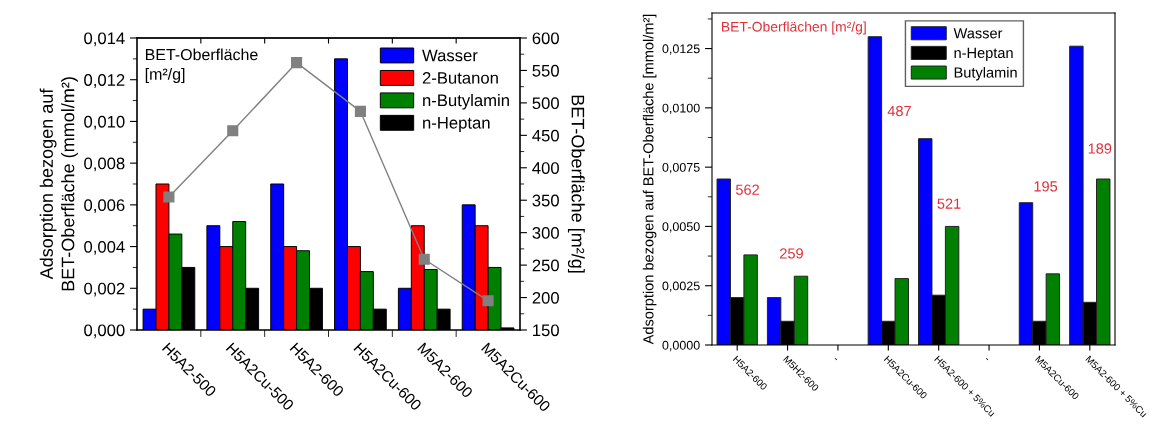  Describe the element at coordinates (545, 103) in the screenshot. I see `y2-tick-label: 500` at that location.